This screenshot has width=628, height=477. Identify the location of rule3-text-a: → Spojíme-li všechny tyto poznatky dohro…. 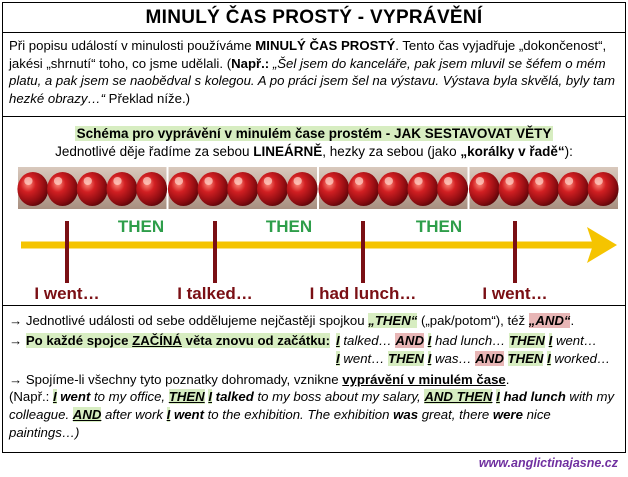
(176, 379).